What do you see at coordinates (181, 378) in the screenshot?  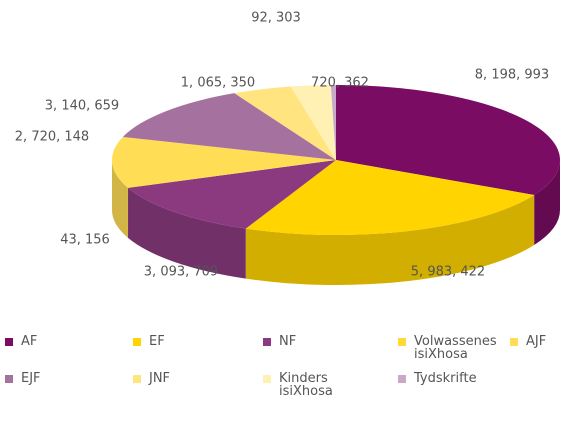 I see `legend-item: JNF` at bounding box center [181, 378].